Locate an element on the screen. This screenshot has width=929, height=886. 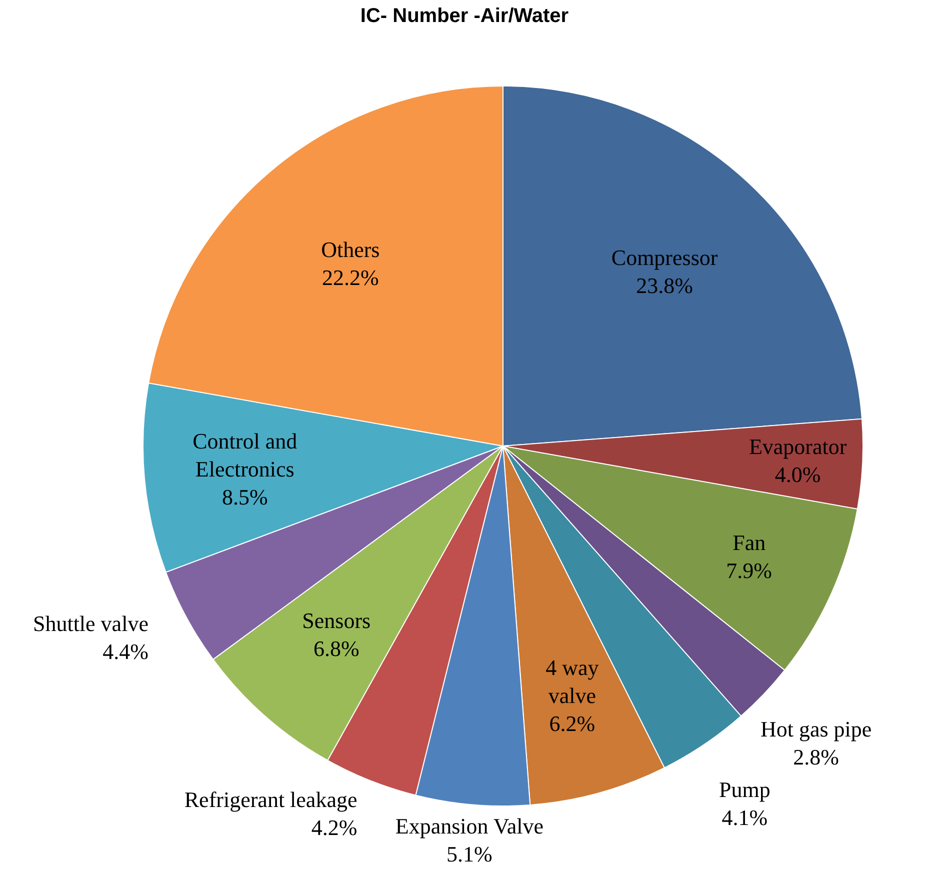
data-label: 23.8% is located at coordinates (664, 285).